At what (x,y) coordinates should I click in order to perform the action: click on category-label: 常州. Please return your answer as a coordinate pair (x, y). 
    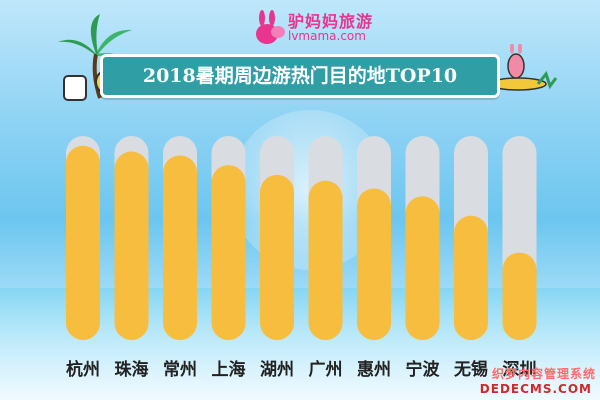
    Looking at the image, I should click on (180, 370).